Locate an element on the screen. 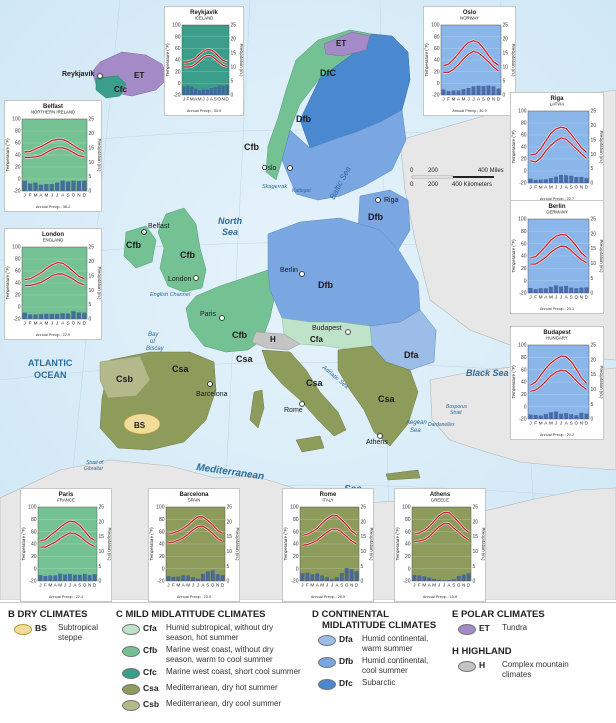 The width and height of the screenshot is (616, 723). norway-et is located at coordinates (347, 44).